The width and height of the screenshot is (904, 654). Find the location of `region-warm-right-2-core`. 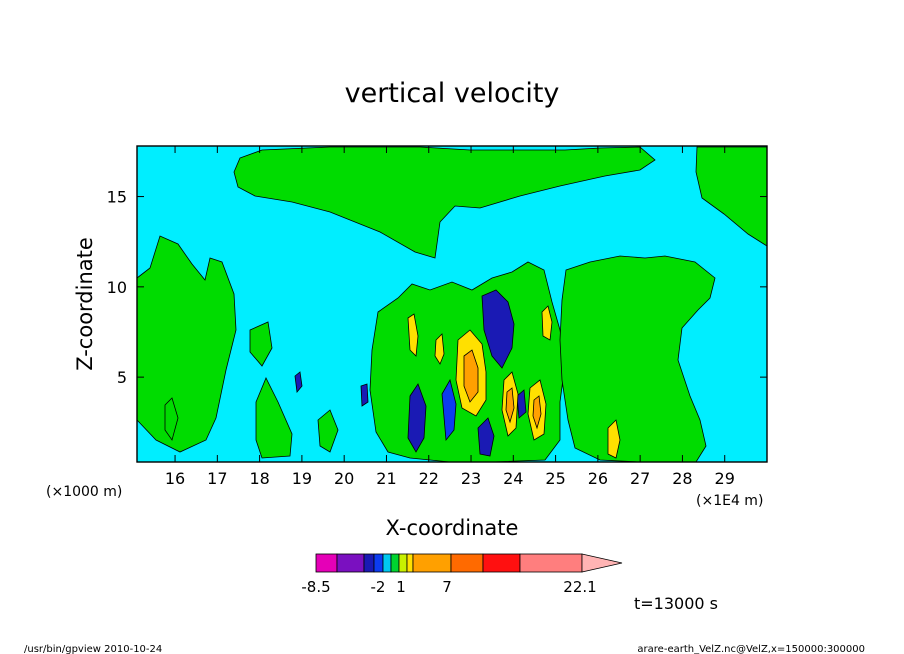

region-warm-right-2-core is located at coordinates (537, 412).